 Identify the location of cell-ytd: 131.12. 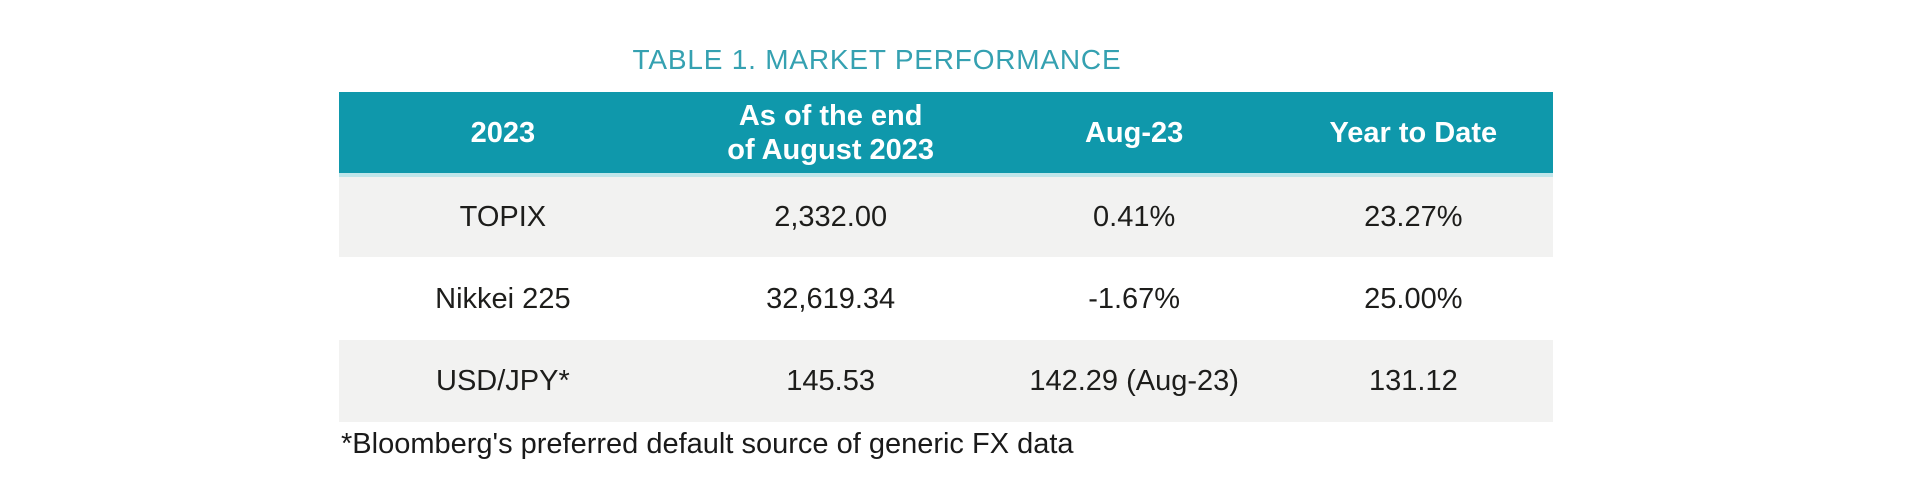
(1413, 381).